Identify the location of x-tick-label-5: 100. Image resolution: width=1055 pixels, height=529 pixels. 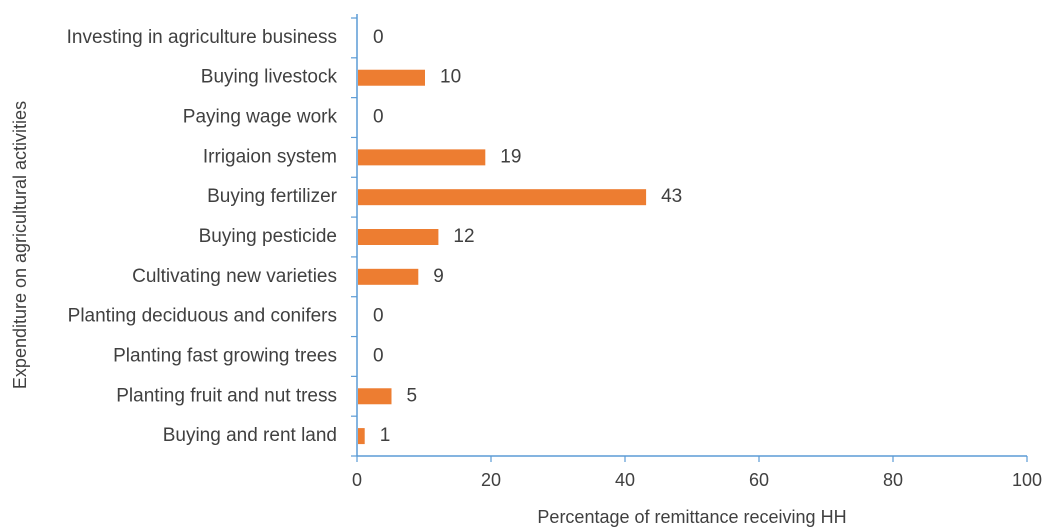
(1027, 480).